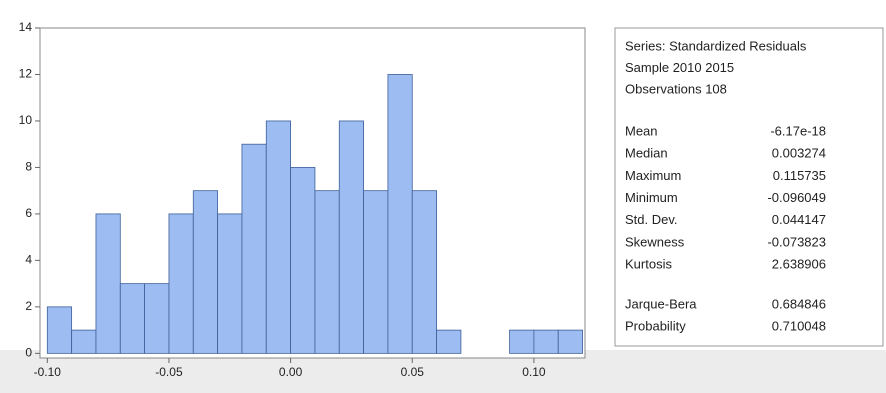 The width and height of the screenshot is (886, 393). I want to click on y-tick-label: 4, so click(28, 260).